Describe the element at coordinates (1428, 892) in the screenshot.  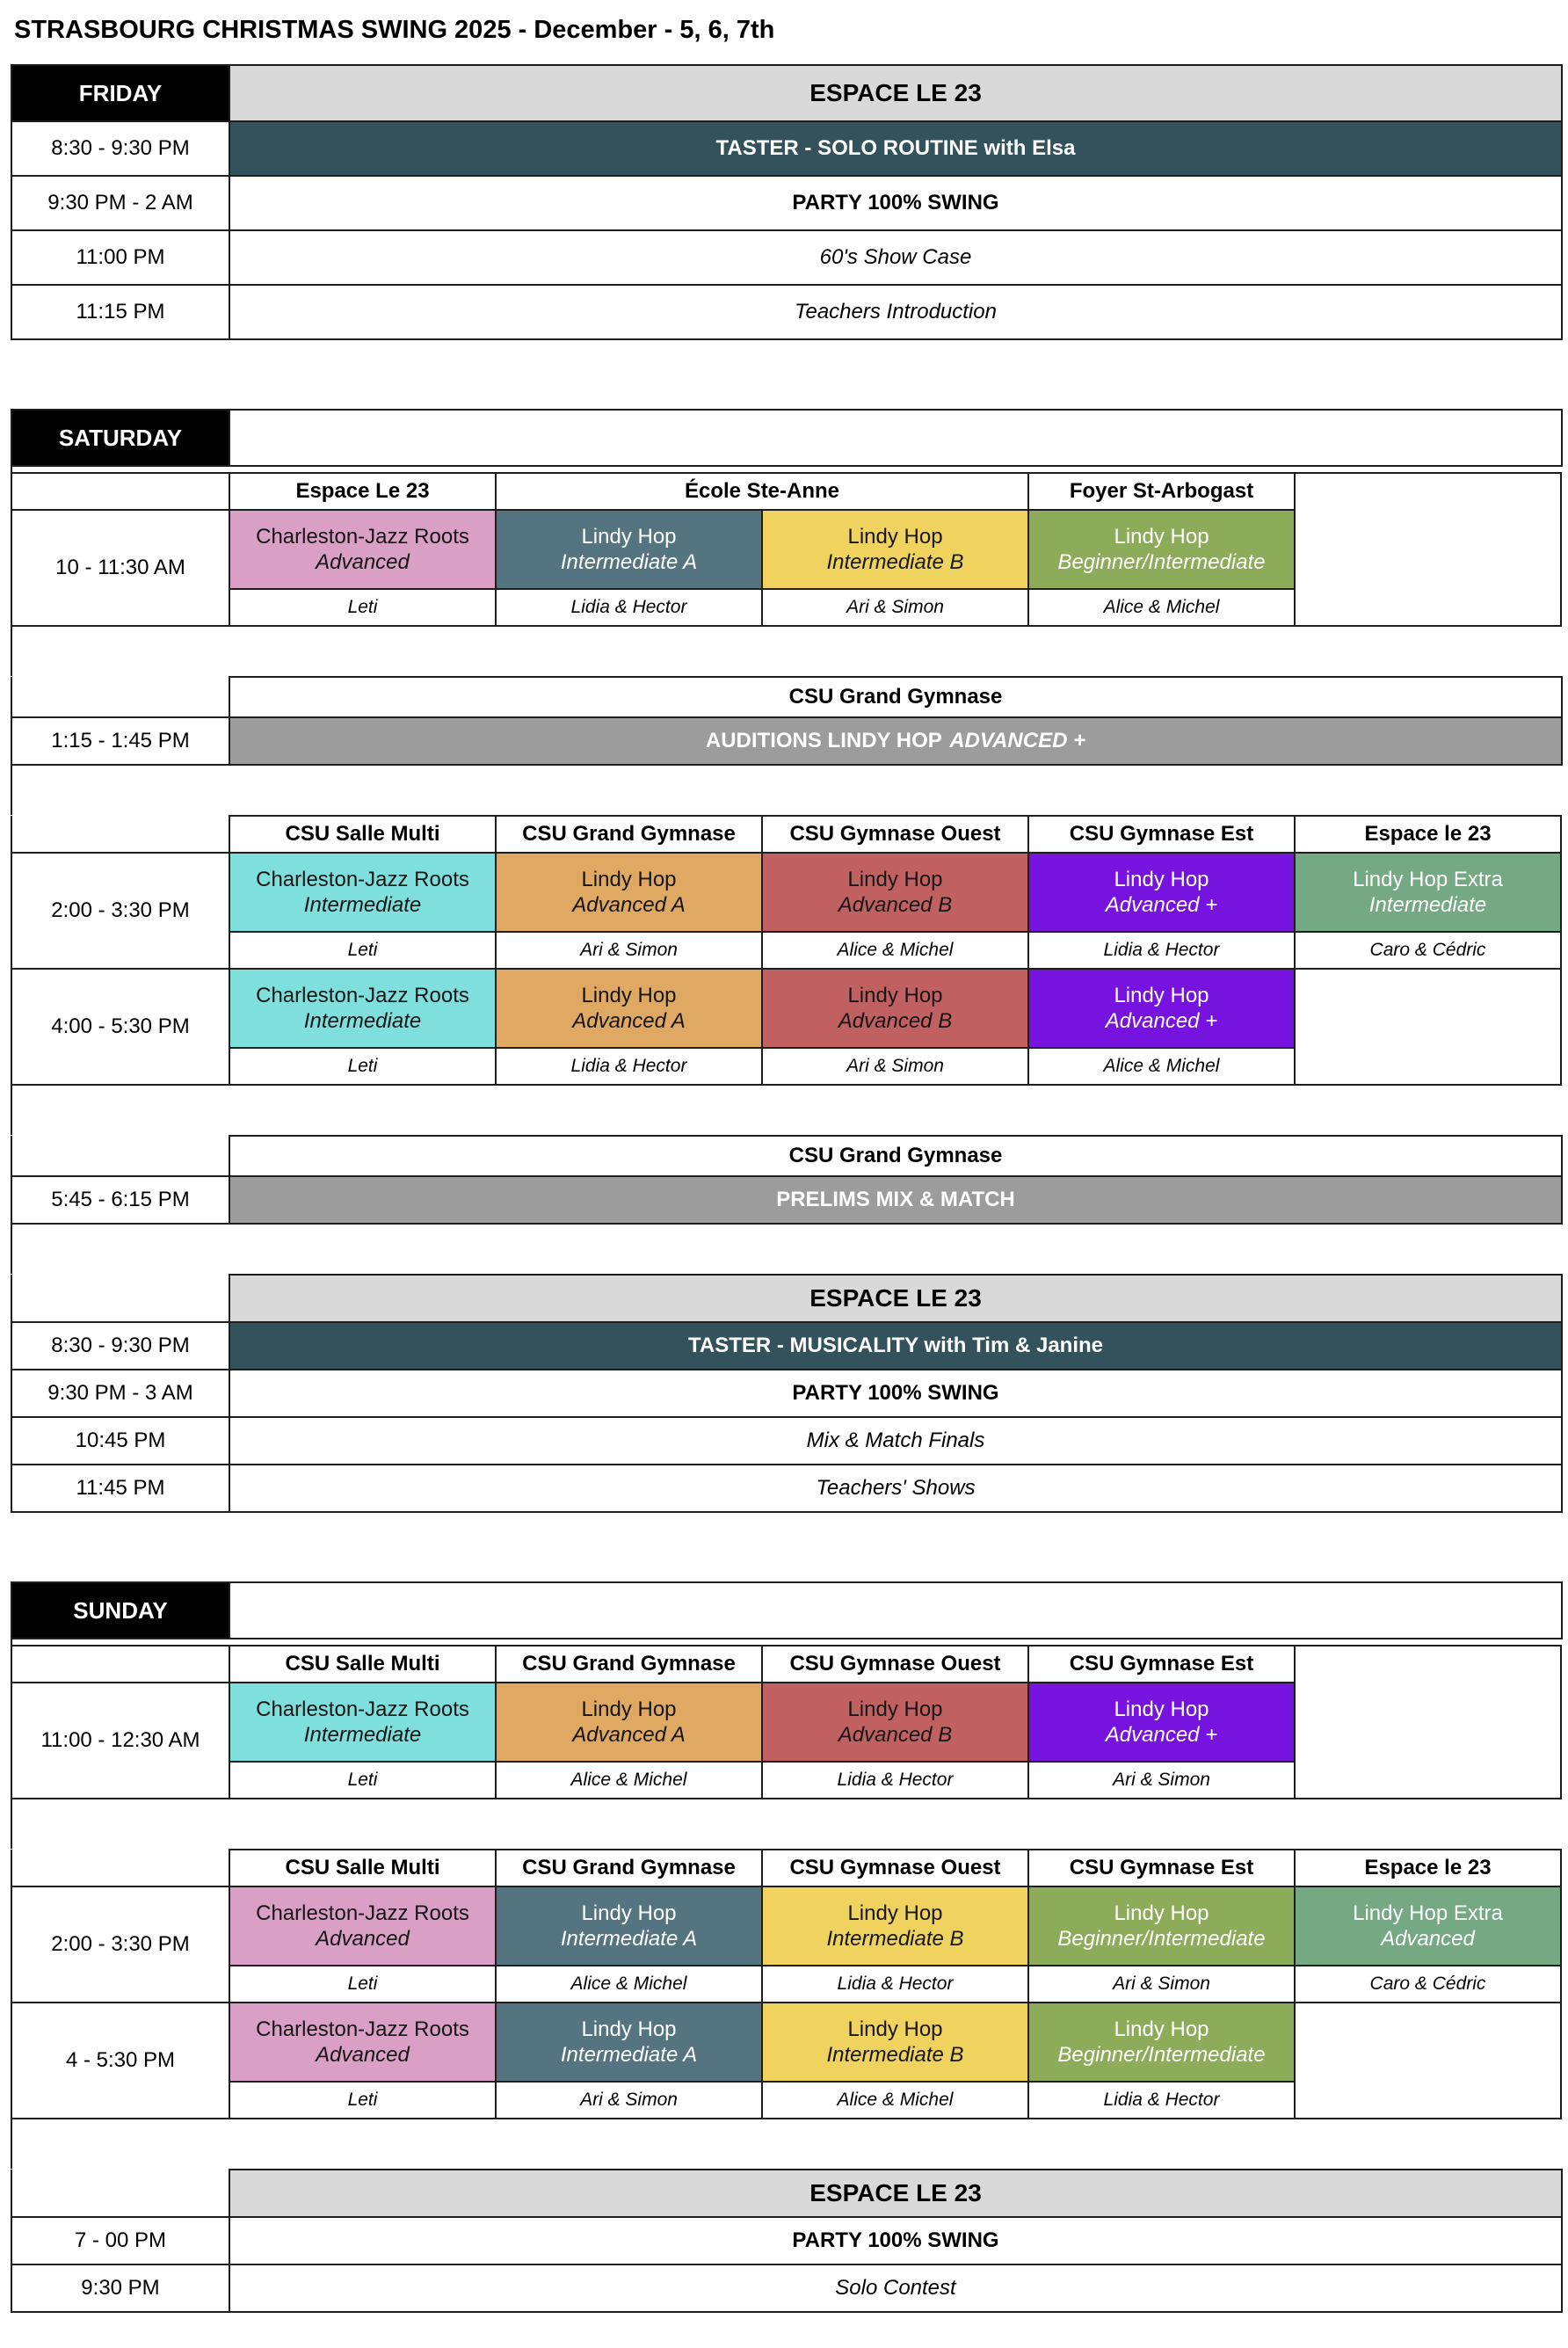
I see `class-cell: Lindy Hop Extra Intermediate` at that location.